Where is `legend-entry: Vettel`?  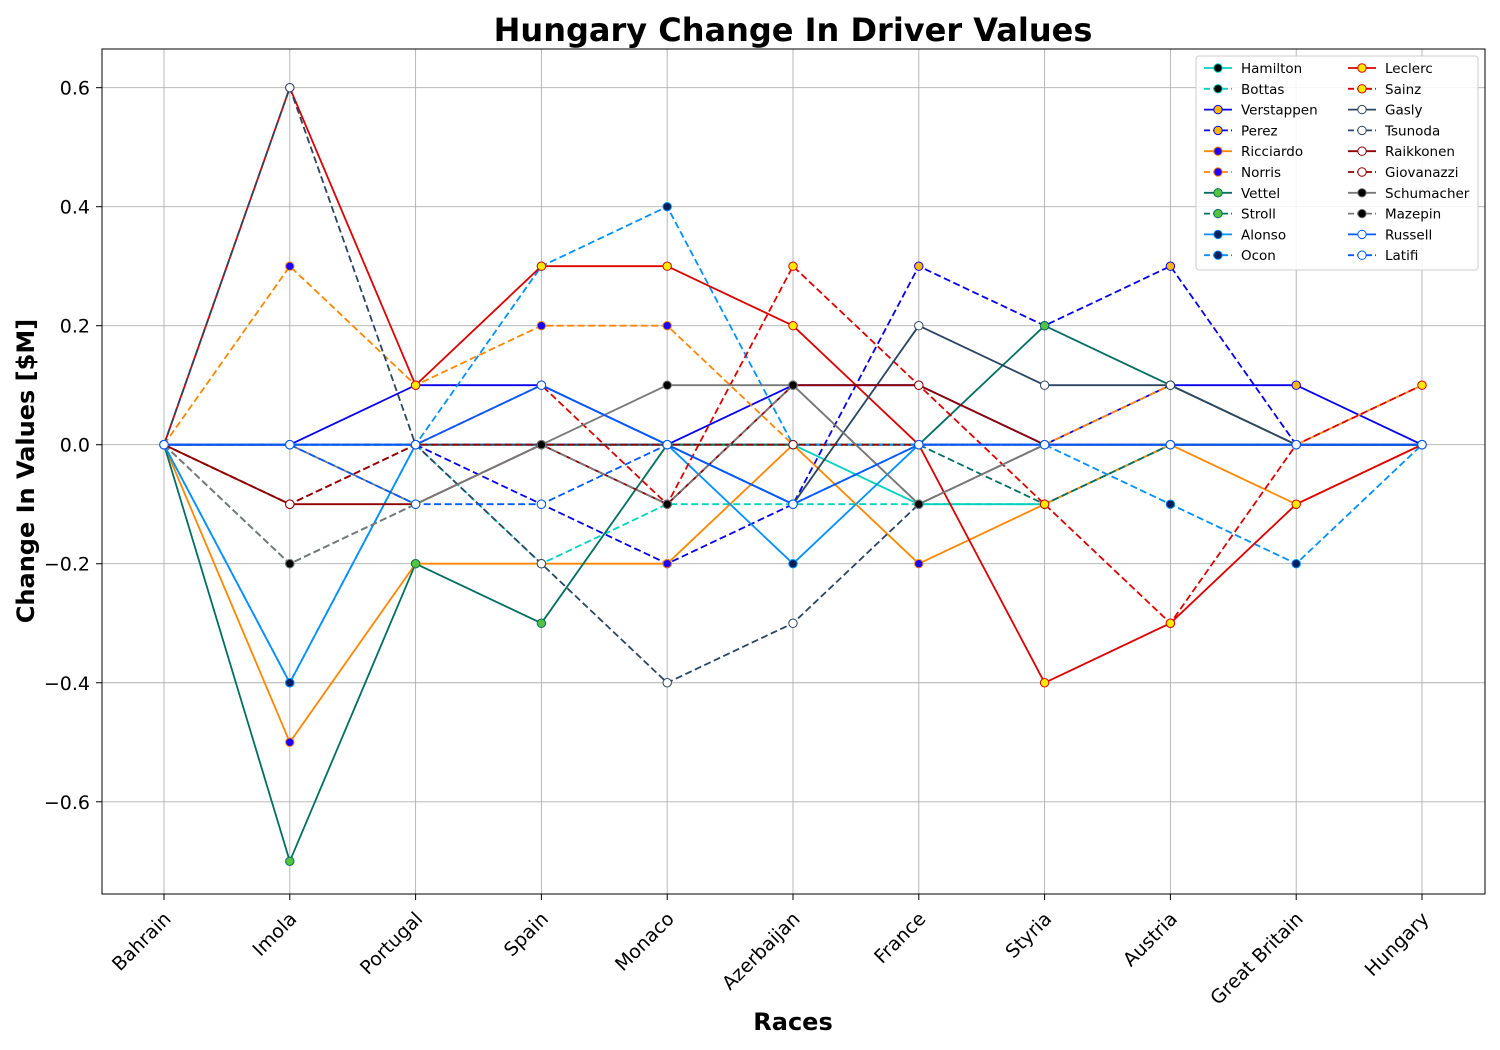
legend-entry: Vettel is located at coordinates (1242, 194).